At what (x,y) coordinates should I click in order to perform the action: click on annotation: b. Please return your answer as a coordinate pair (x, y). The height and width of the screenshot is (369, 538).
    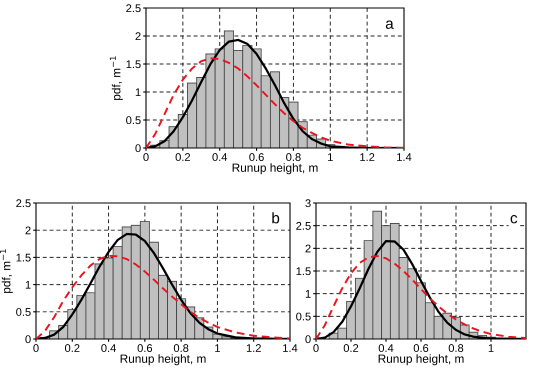
    Looking at the image, I should click on (276, 218).